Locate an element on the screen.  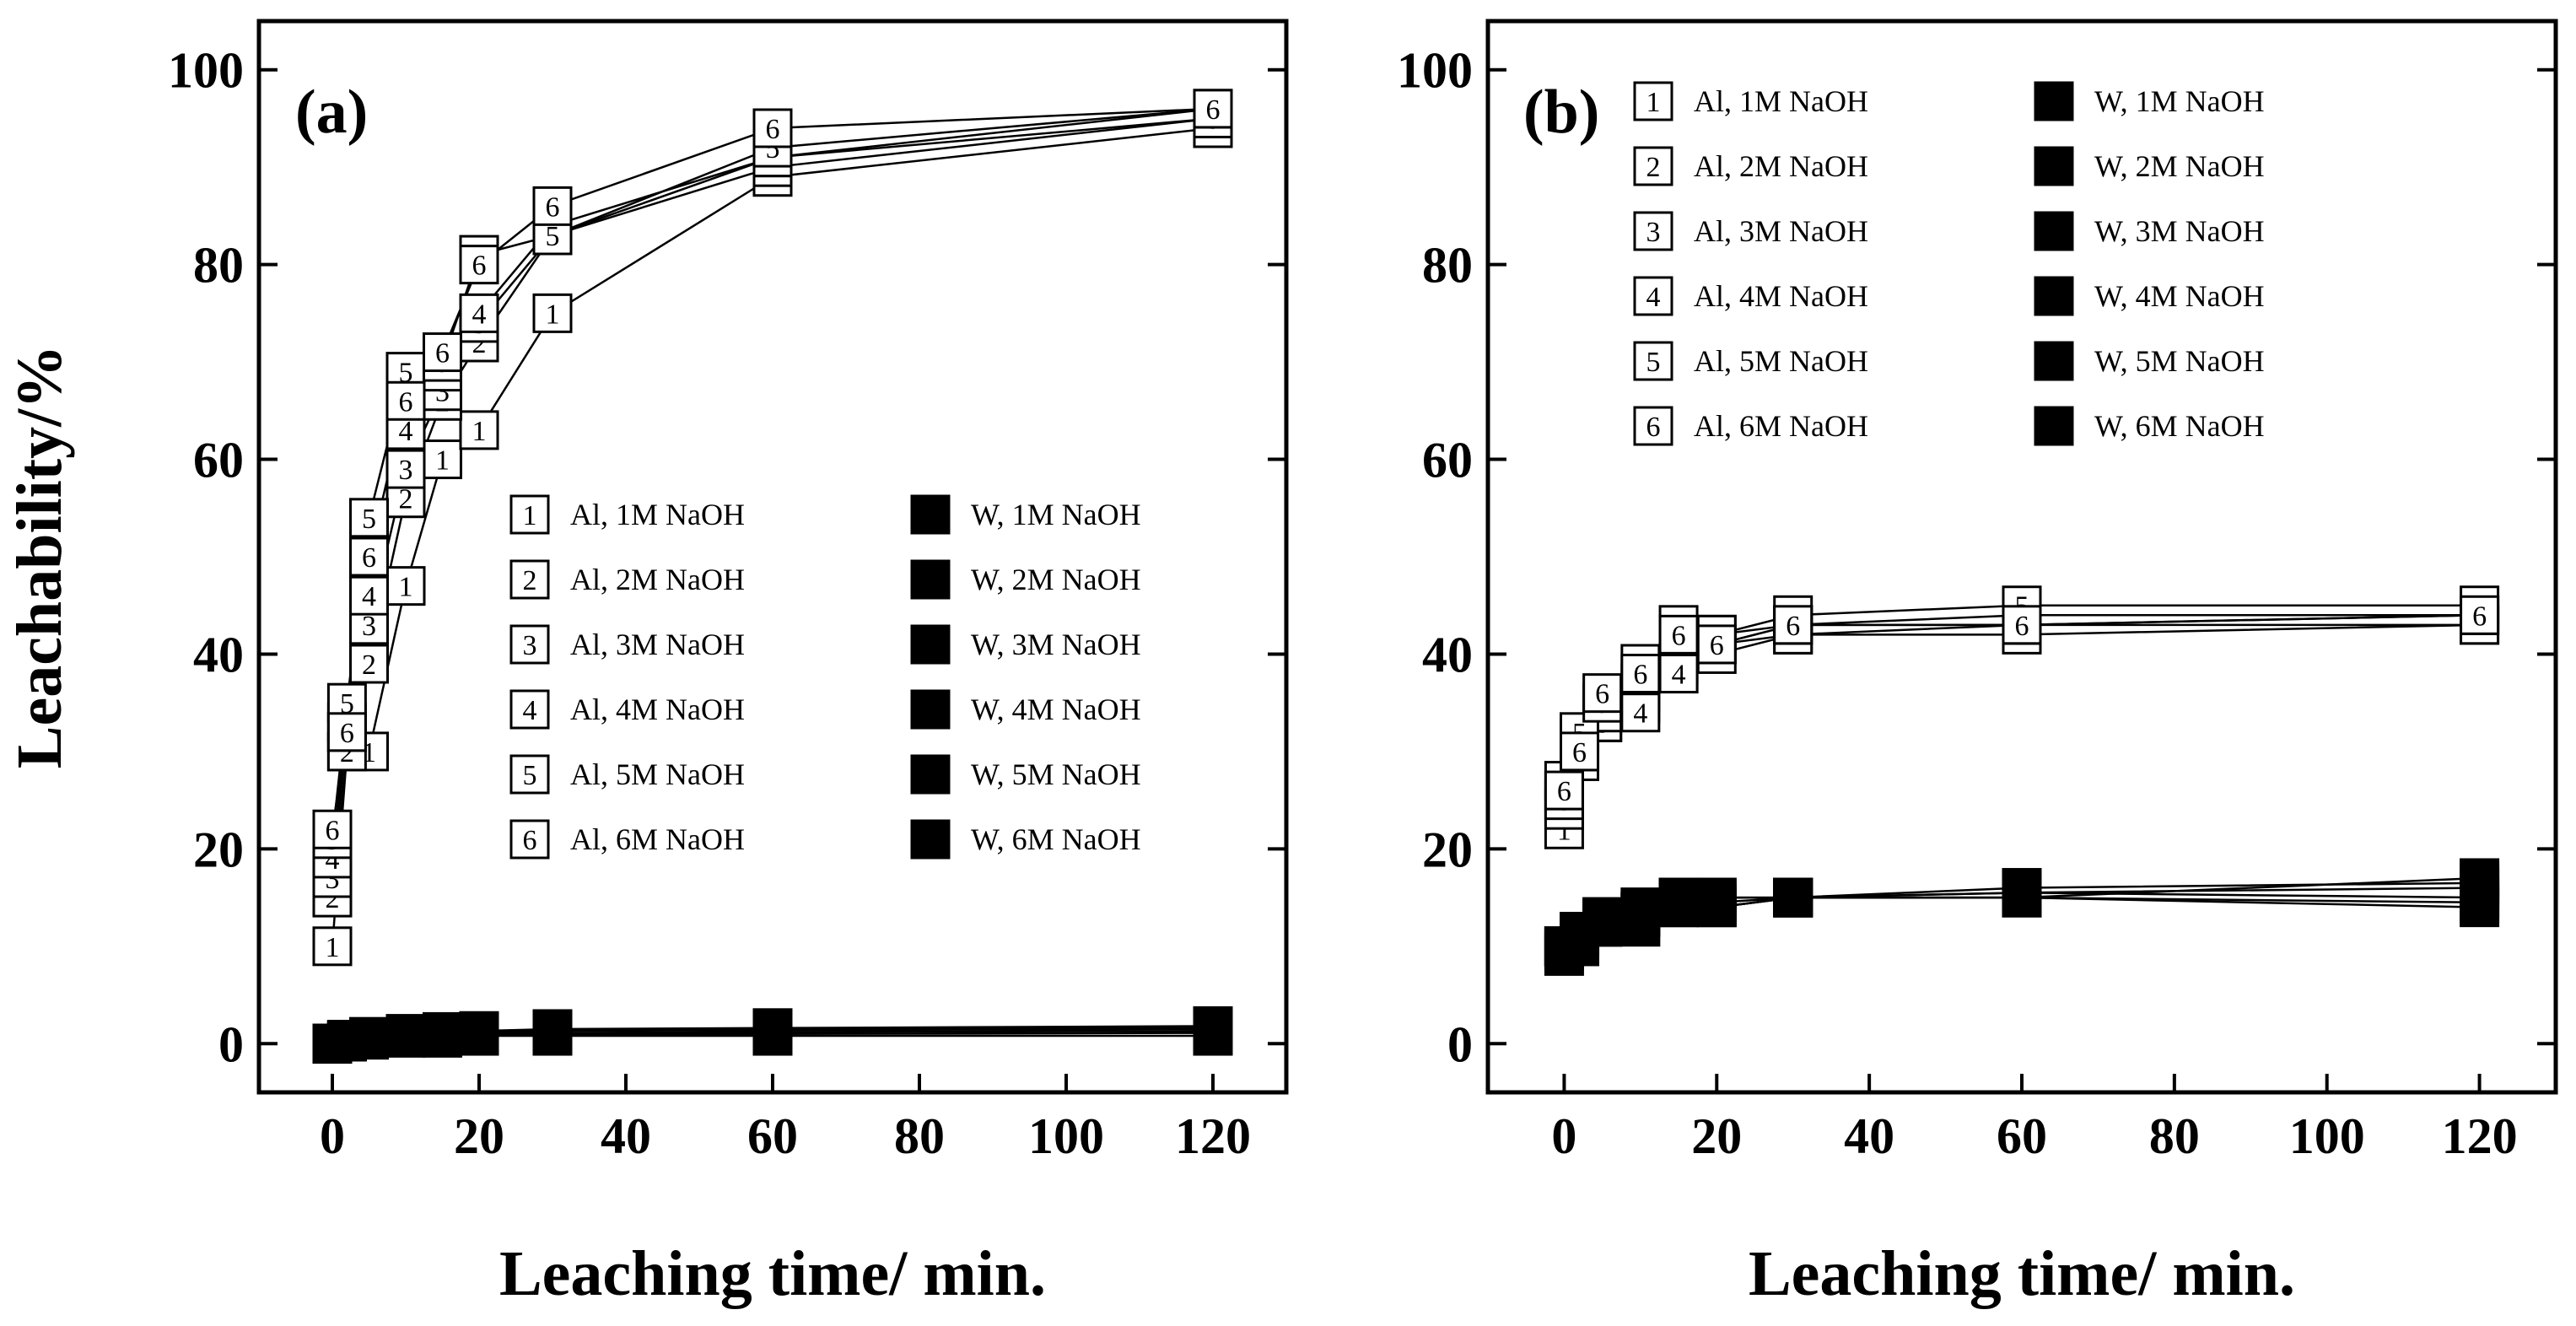
data-point: 1 is located at coordinates (442, 460).